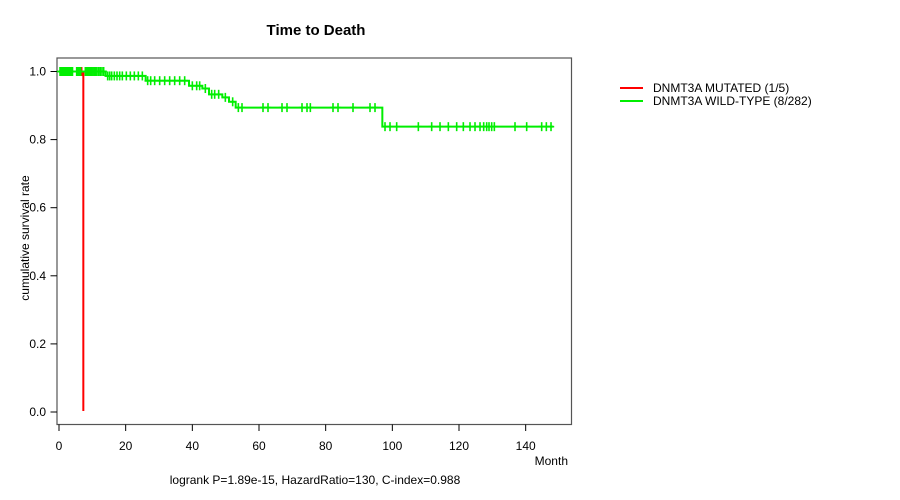 The height and width of the screenshot is (500, 900). I want to click on legend-item-wildtype: DNMT3A WILD-TYPE (8/282), so click(716, 101).